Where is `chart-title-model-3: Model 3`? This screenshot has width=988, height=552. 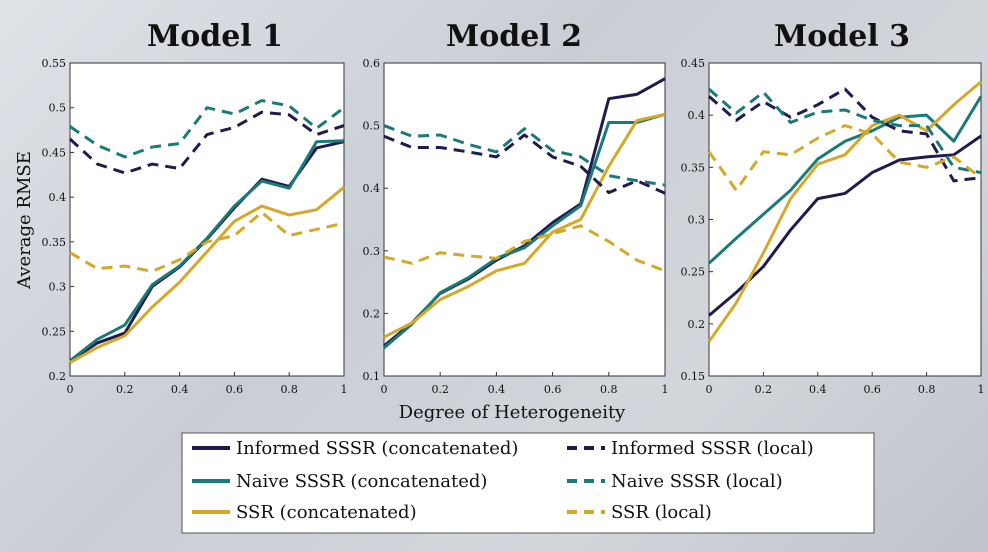
chart-title-model-3: Model 3 is located at coordinates (842, 36).